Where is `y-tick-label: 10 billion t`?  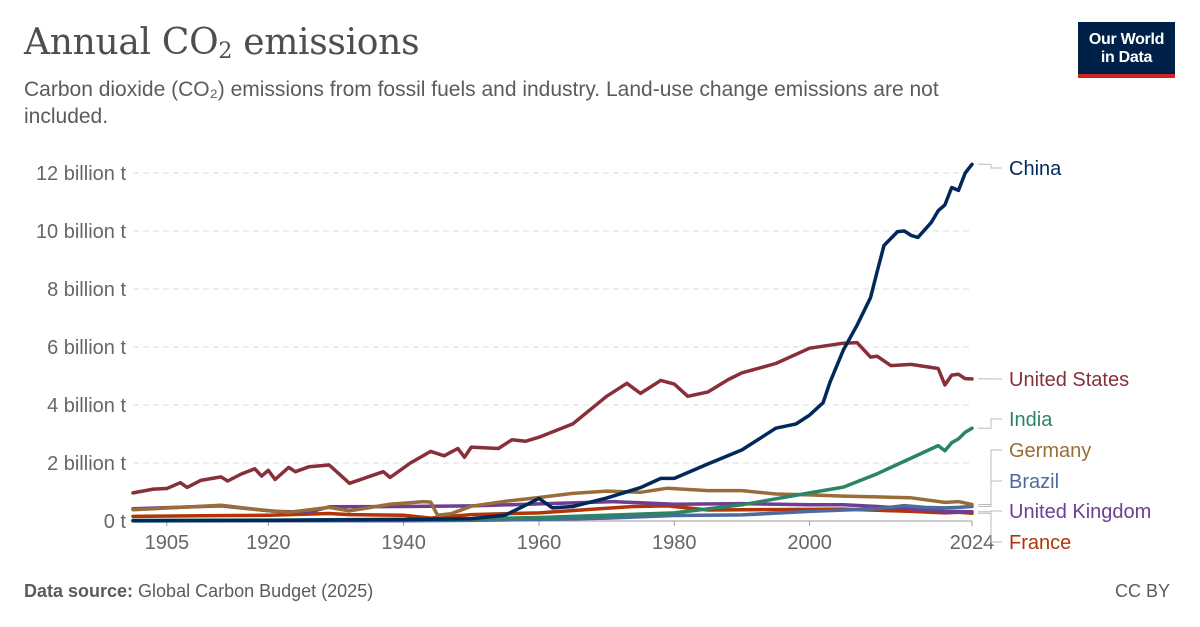 y-tick-label: 10 billion t is located at coordinates (81, 232).